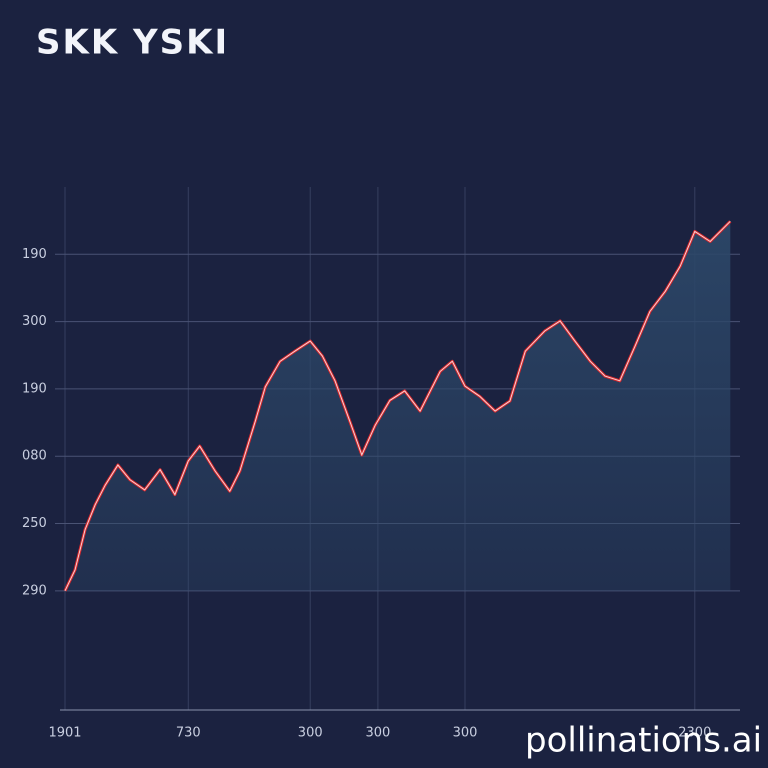 The width and height of the screenshot is (768, 768). What do you see at coordinates (34, 321) in the screenshot?
I see `y-tick-label: 300` at bounding box center [34, 321].